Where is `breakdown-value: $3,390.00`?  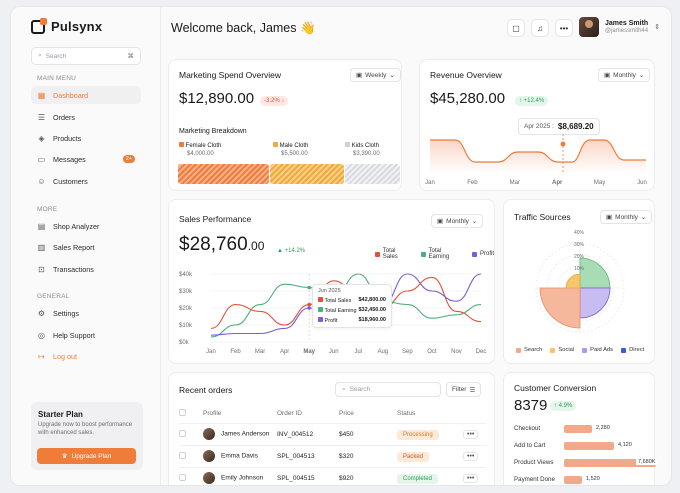 breakdown-value: $3,390.00 is located at coordinates (366, 154).